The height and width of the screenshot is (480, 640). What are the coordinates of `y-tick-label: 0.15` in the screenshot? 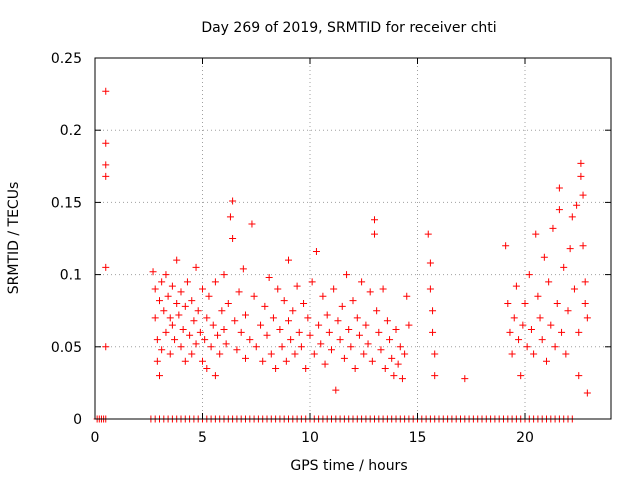 It's located at (66, 203).